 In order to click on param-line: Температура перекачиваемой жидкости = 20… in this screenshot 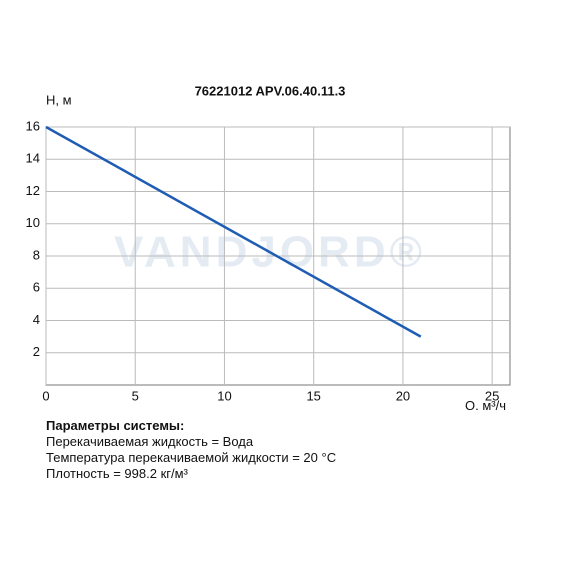, I will do `click(191, 457)`.